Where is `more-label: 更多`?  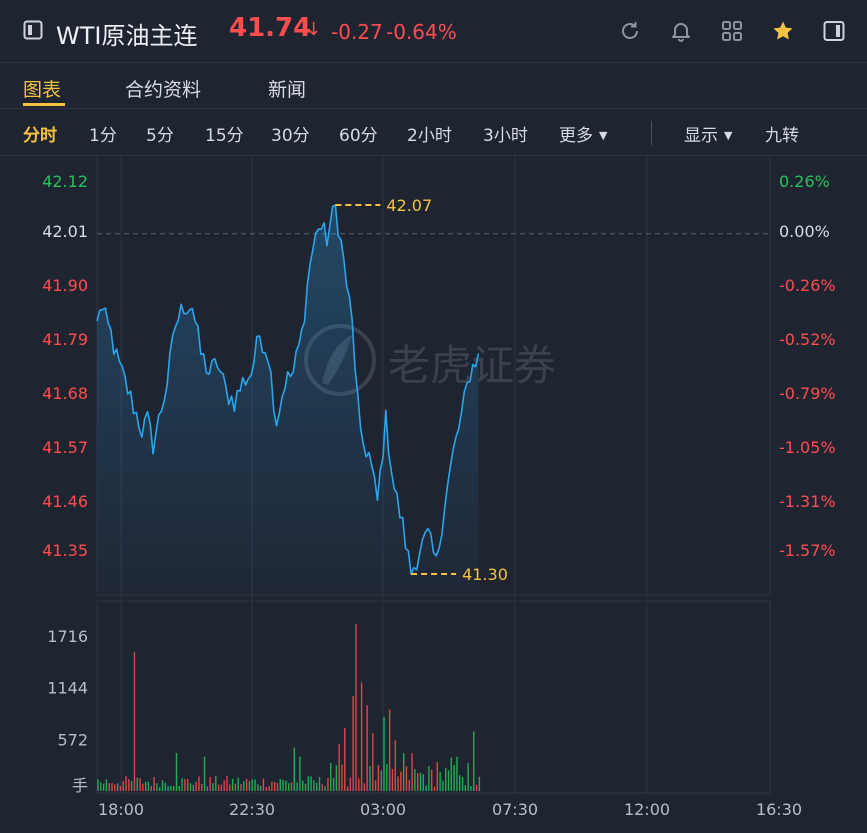
more-label: 更多 is located at coordinates (576, 136).